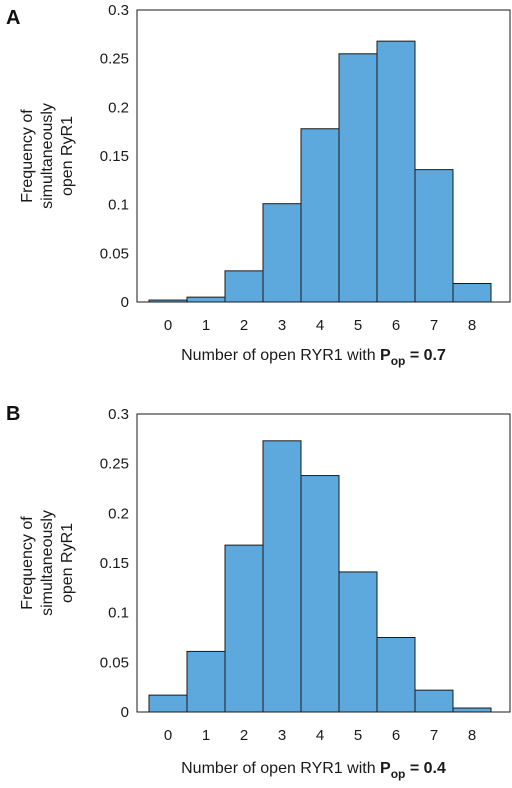 The height and width of the screenshot is (788, 512). What do you see at coordinates (13, 414) in the screenshot?
I see `panel-label: B` at bounding box center [13, 414].